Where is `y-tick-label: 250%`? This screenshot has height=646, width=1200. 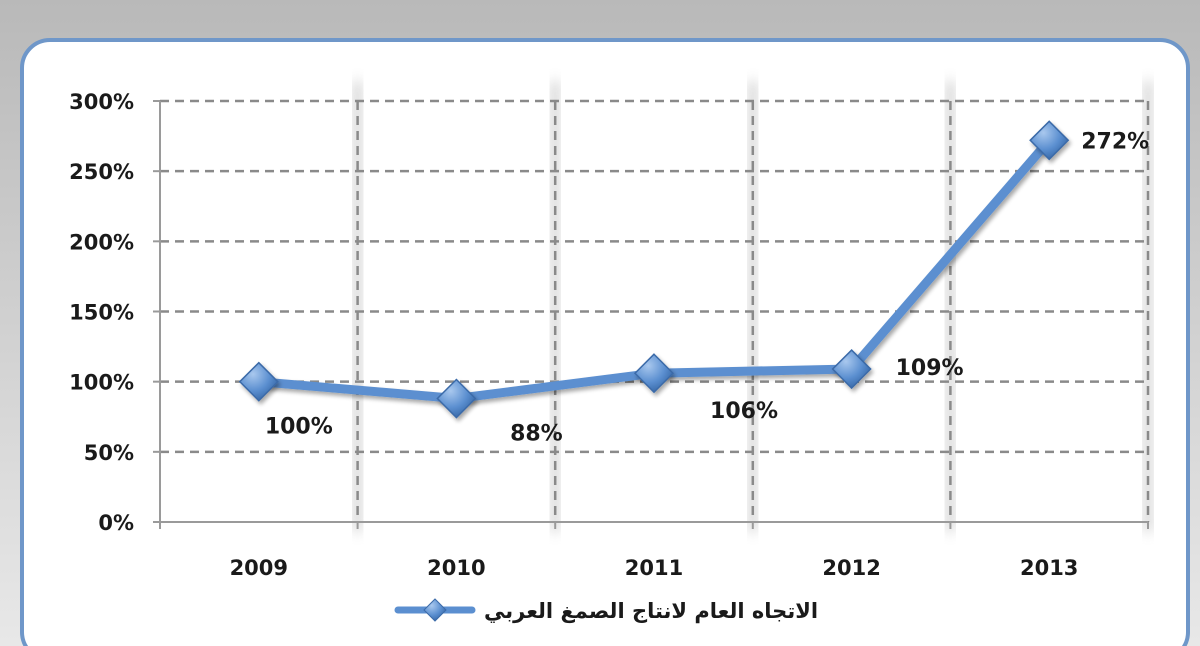 y-tick-label: 250% is located at coordinates (101, 172).